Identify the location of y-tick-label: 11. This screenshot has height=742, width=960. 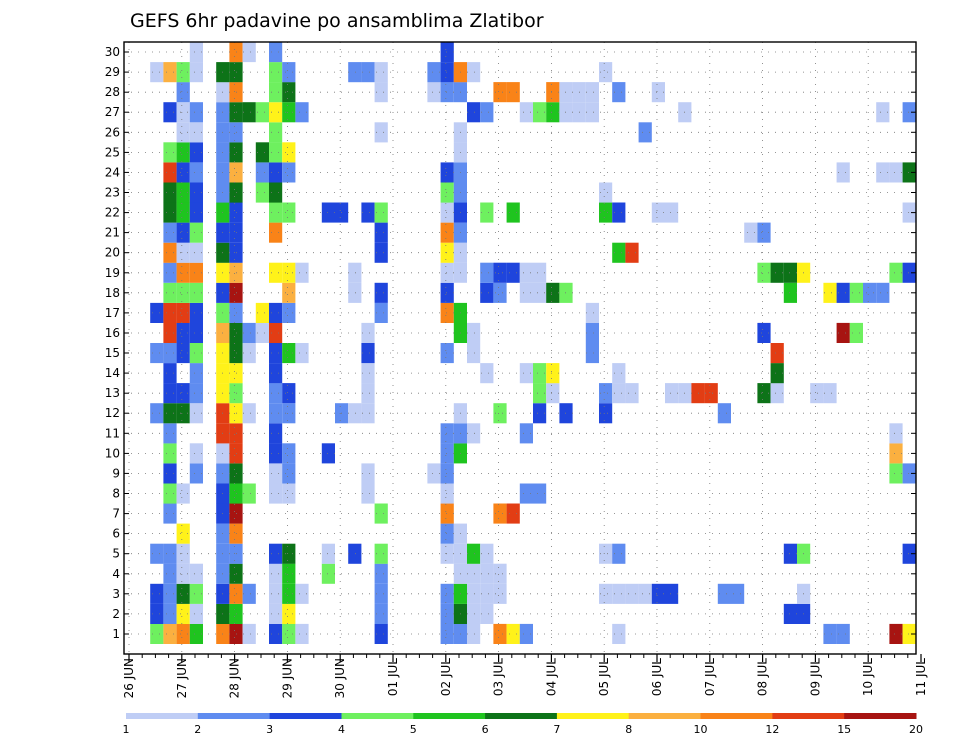
(112, 433).